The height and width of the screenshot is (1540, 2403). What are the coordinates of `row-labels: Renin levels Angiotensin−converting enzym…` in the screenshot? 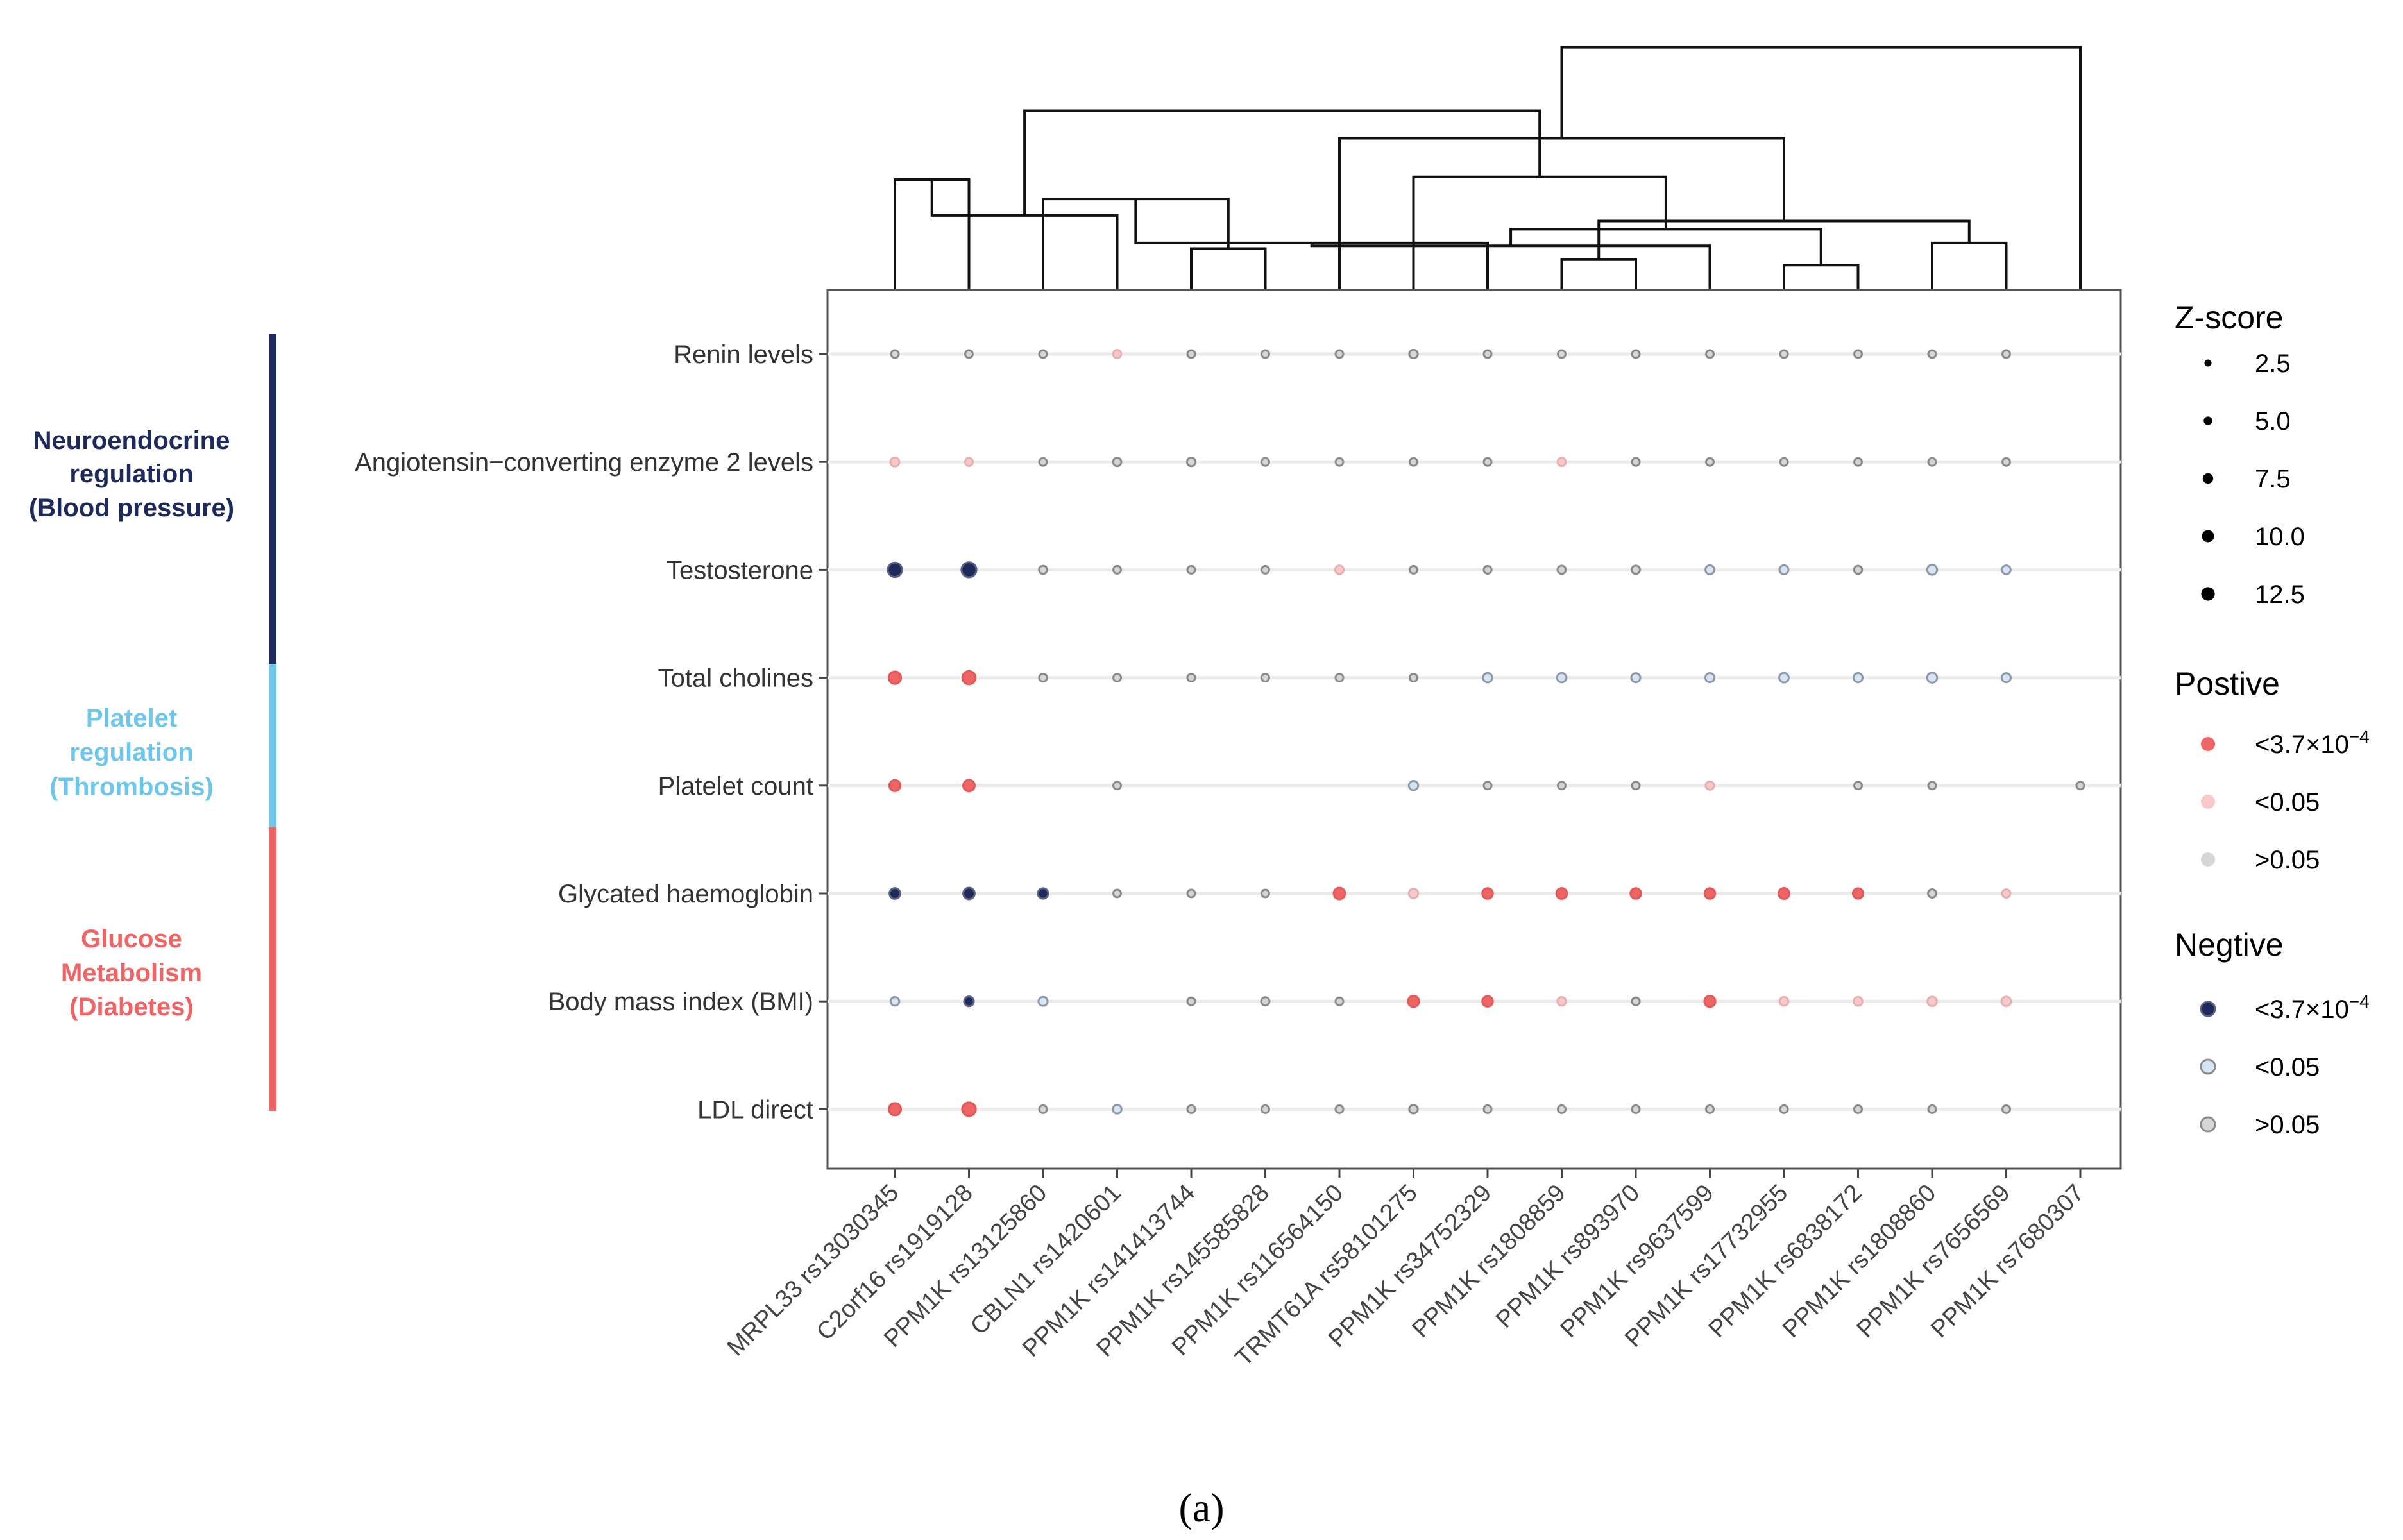 It's located at (591, 732).